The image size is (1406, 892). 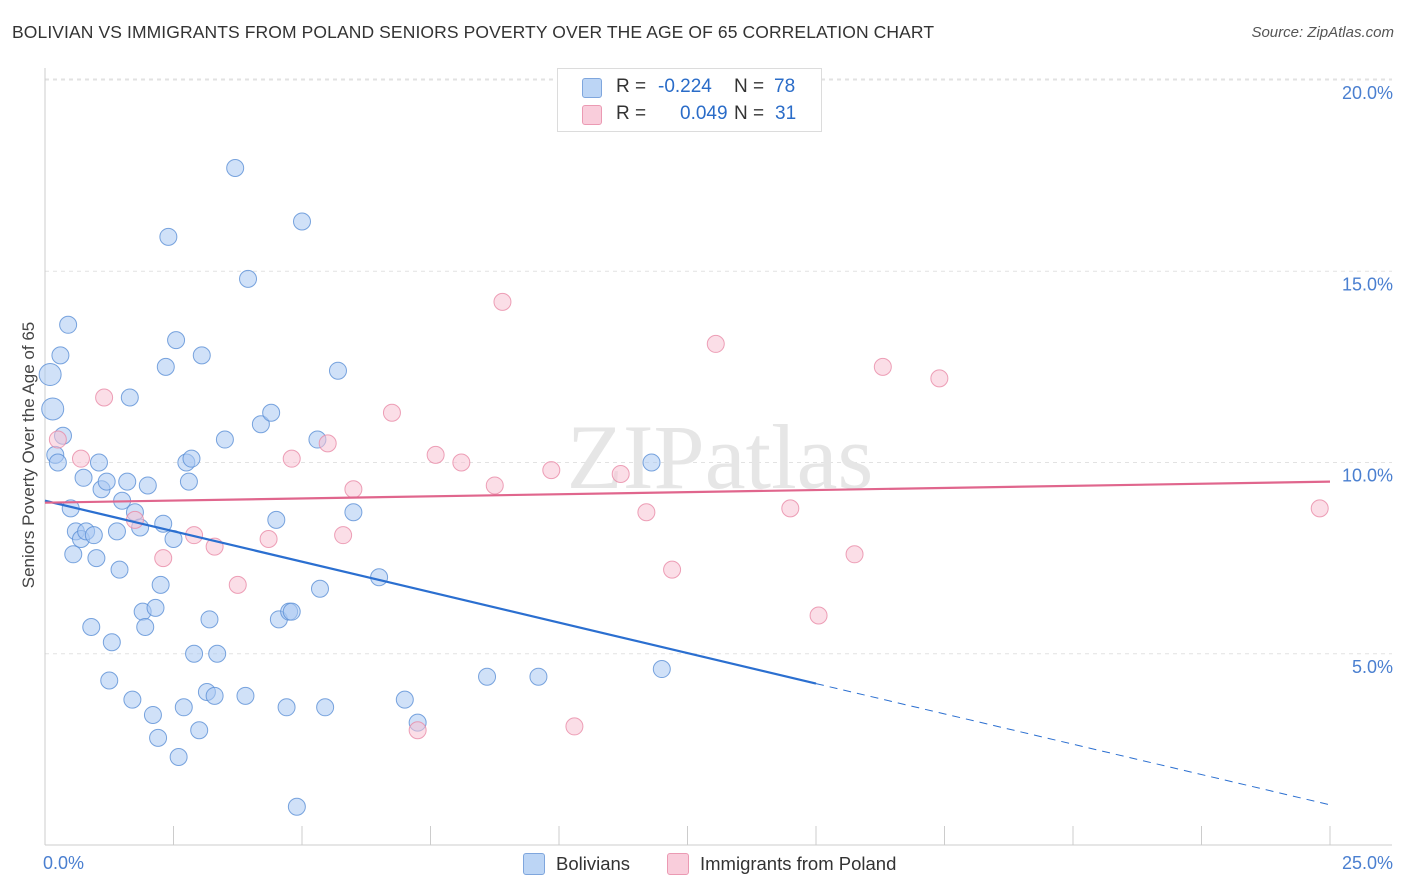 I want to click on legend-n-value: 31, so click(x=786, y=113).